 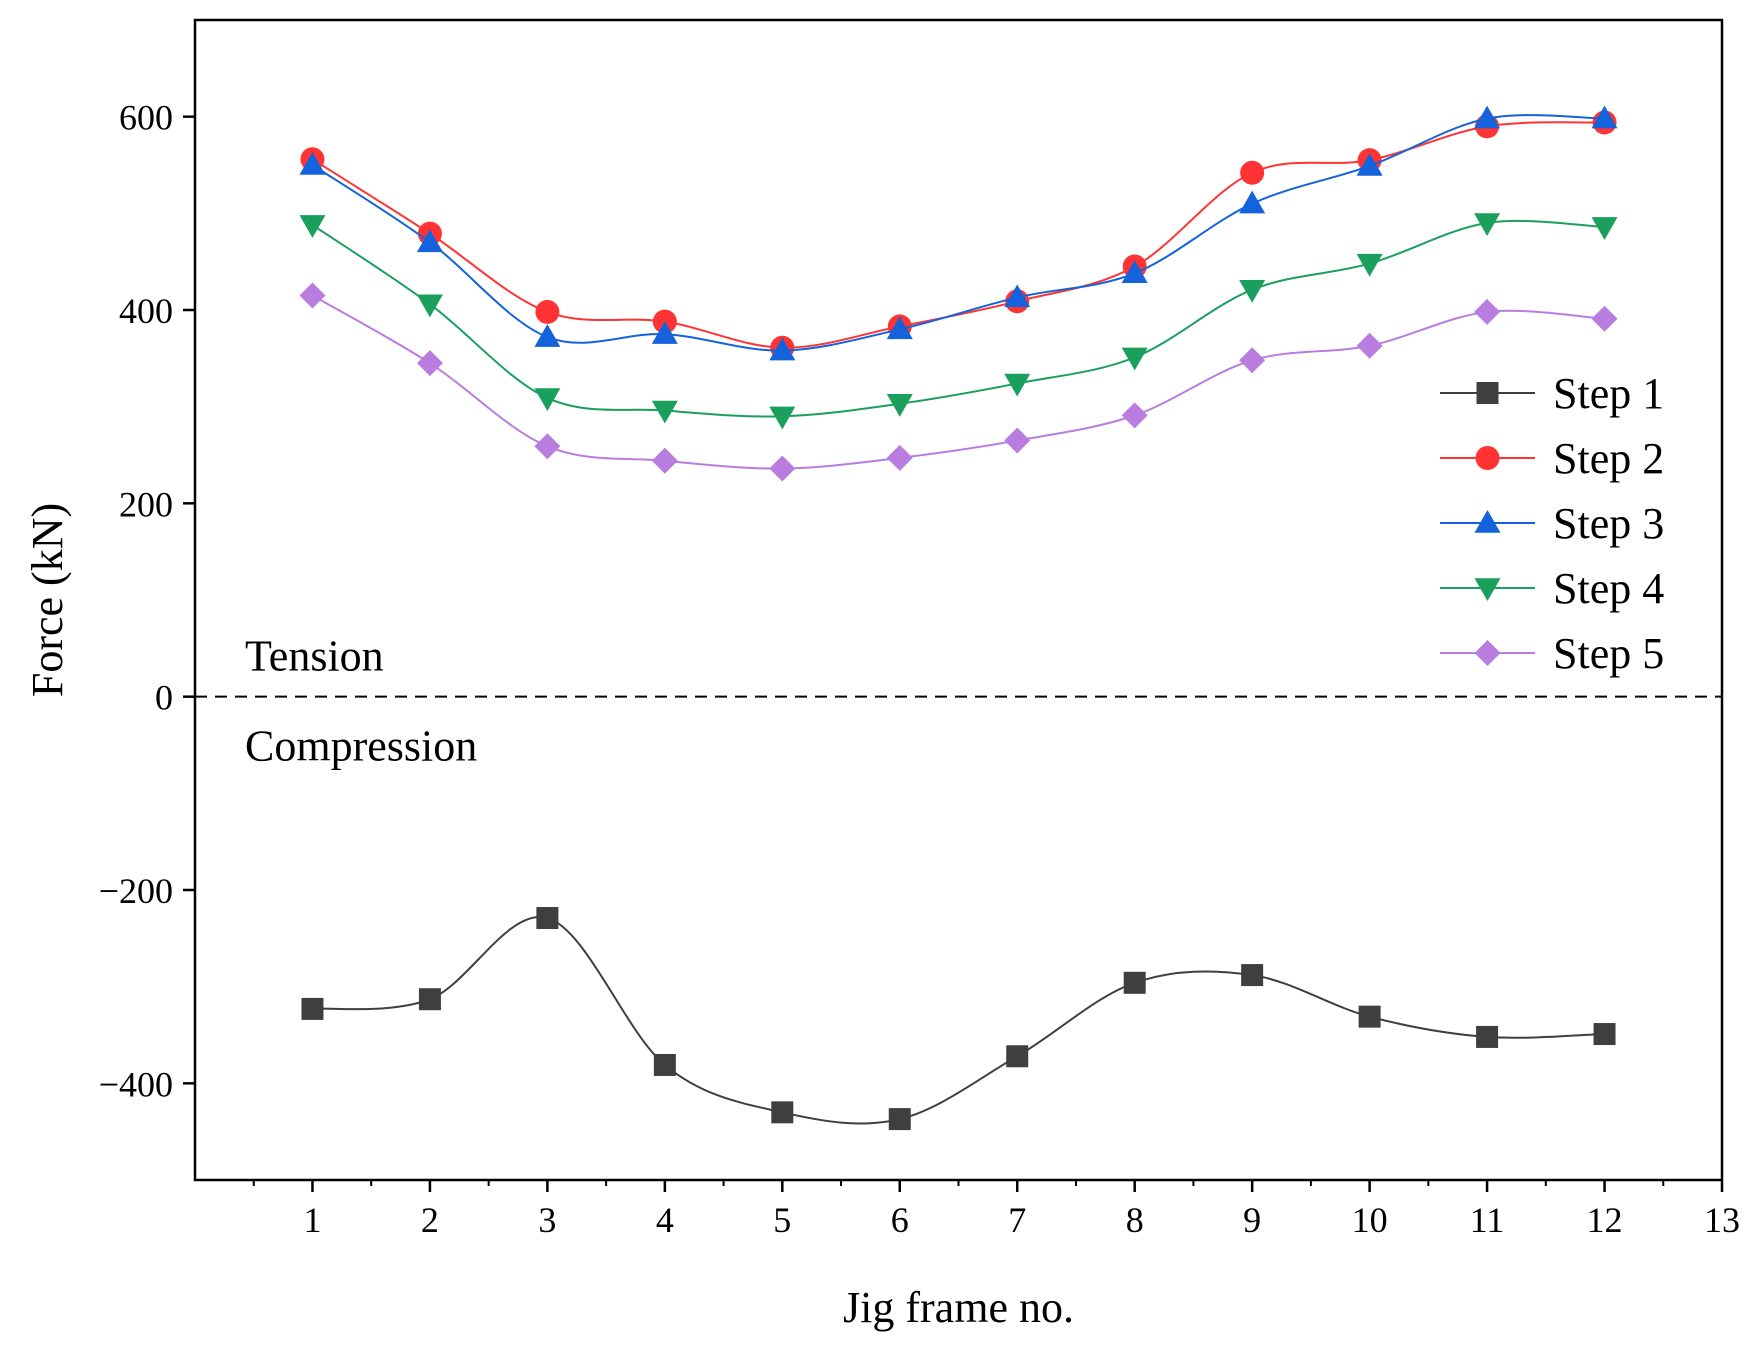 I want to click on x-tick-label-8: 8, so click(x=1135, y=1220).